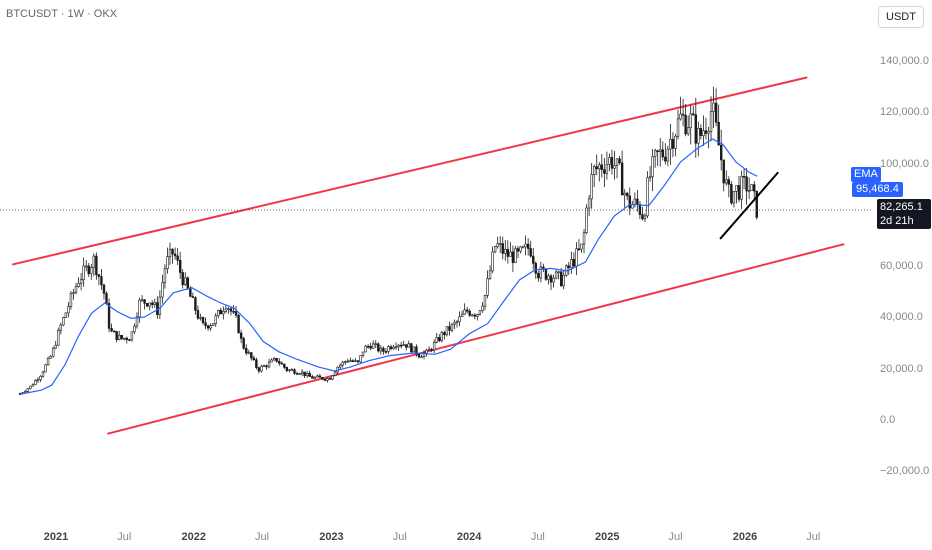  Describe the element at coordinates (749, 205) in the screenshot. I see `trendline` at that location.